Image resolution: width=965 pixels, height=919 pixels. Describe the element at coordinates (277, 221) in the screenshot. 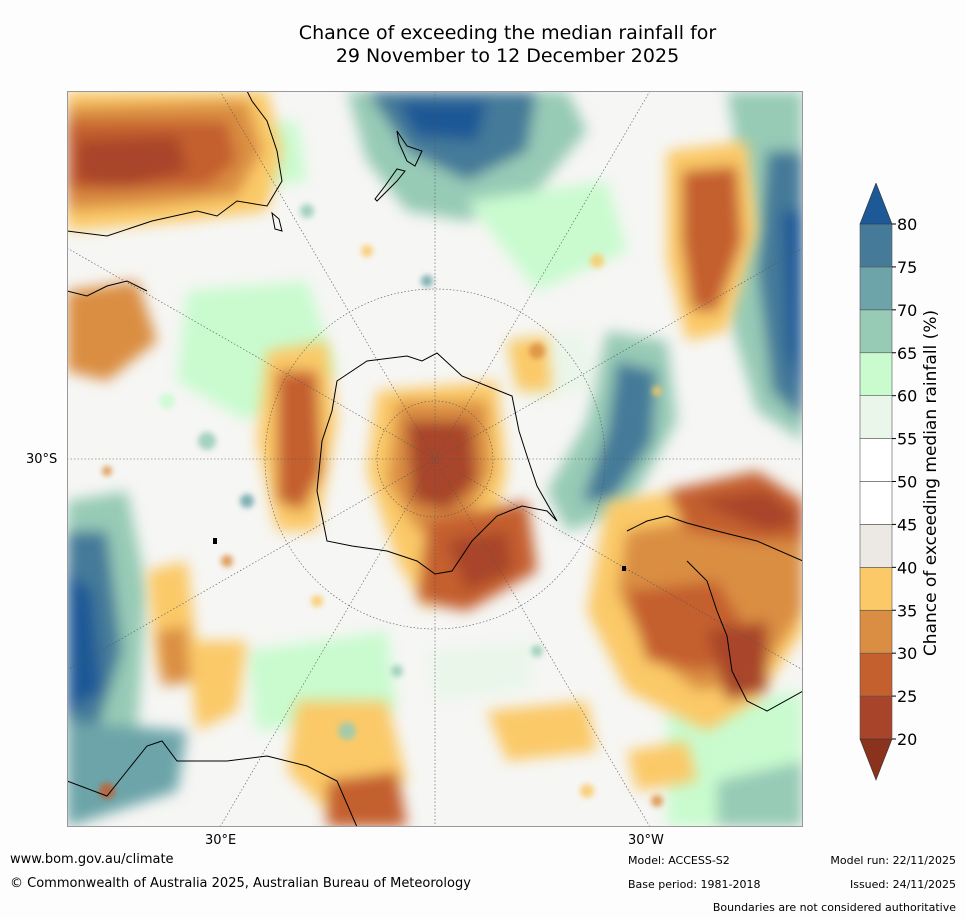

I see `madagascar-coastline` at that location.